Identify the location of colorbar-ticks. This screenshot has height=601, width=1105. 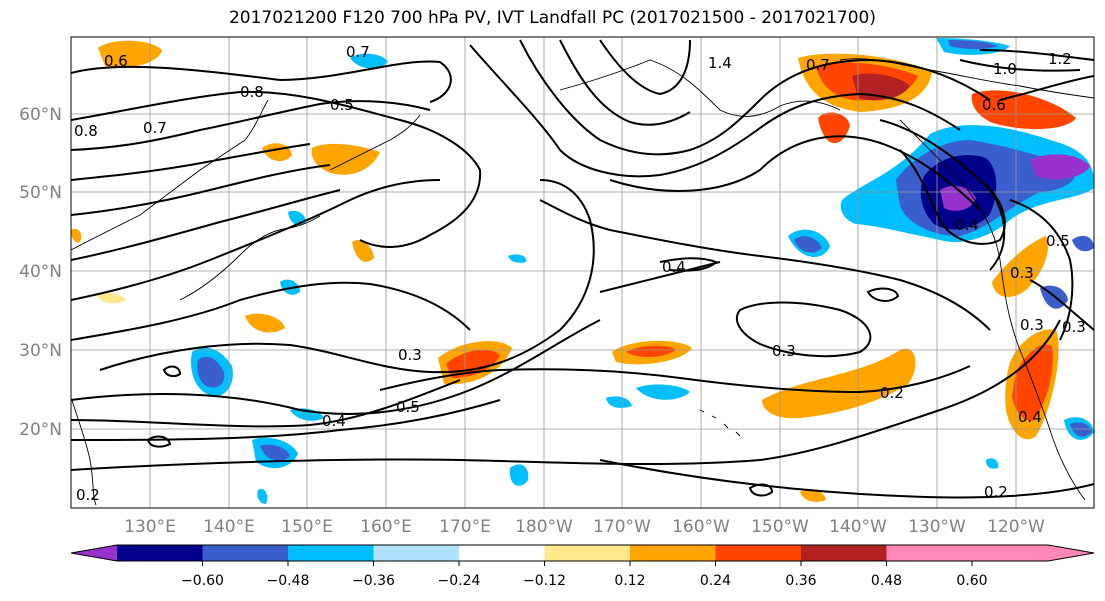
(587, 563).